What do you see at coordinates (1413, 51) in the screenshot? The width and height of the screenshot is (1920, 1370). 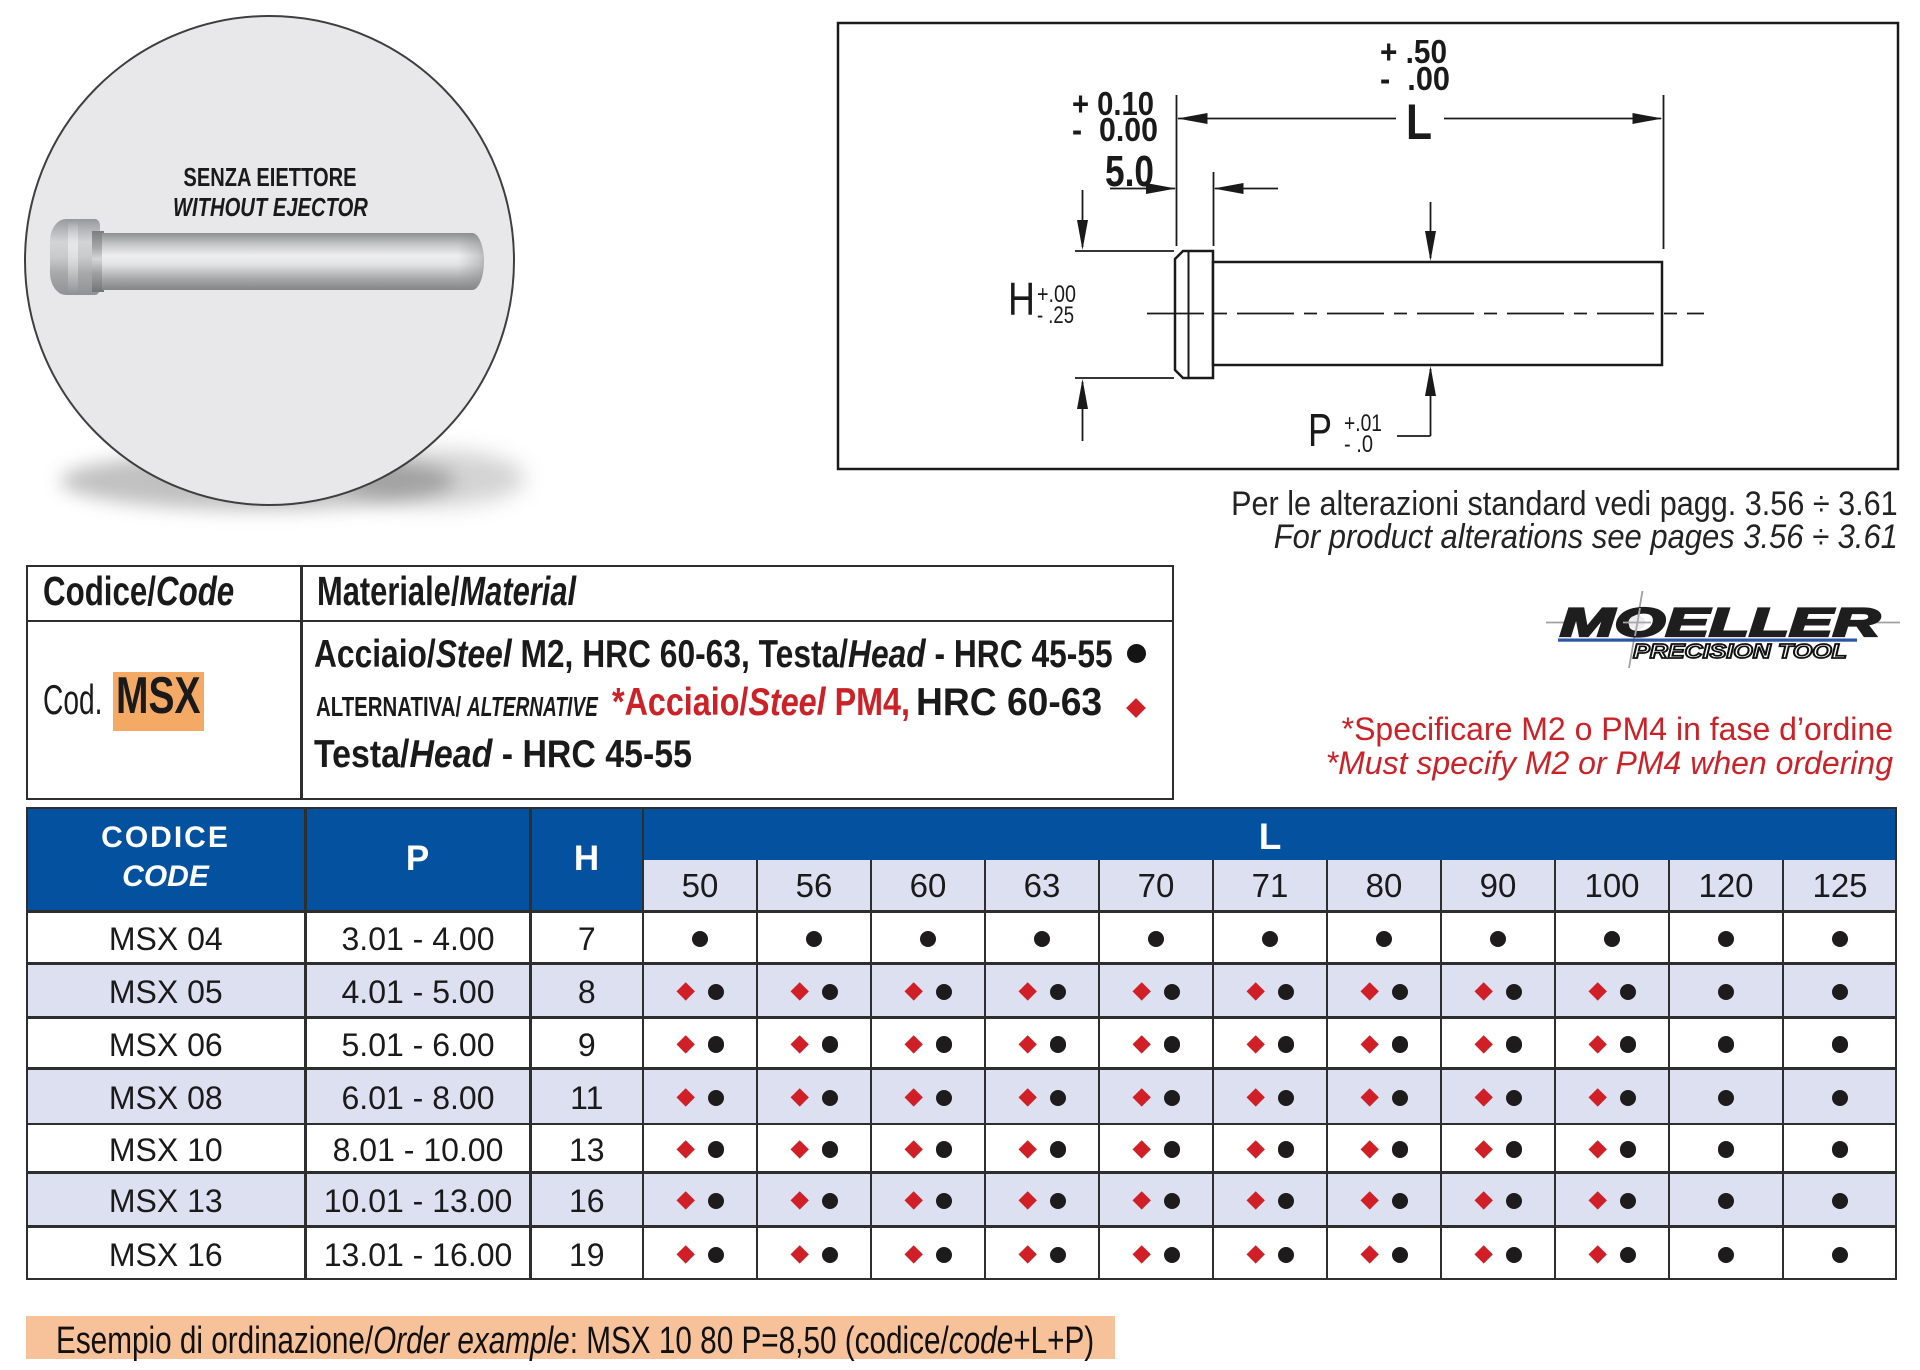 I see `svg-text: + .50` at bounding box center [1413, 51].